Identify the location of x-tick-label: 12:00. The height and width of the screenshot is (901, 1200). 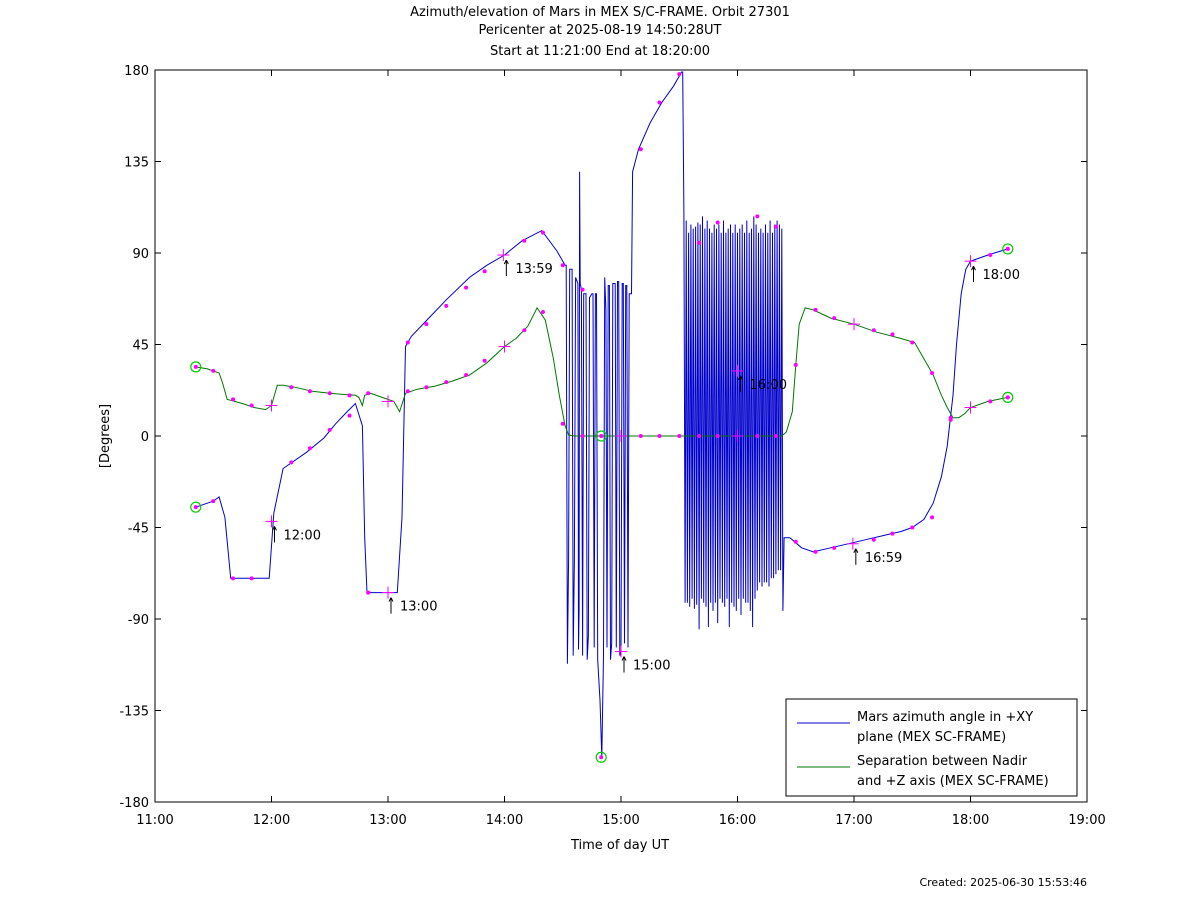
(271, 820).